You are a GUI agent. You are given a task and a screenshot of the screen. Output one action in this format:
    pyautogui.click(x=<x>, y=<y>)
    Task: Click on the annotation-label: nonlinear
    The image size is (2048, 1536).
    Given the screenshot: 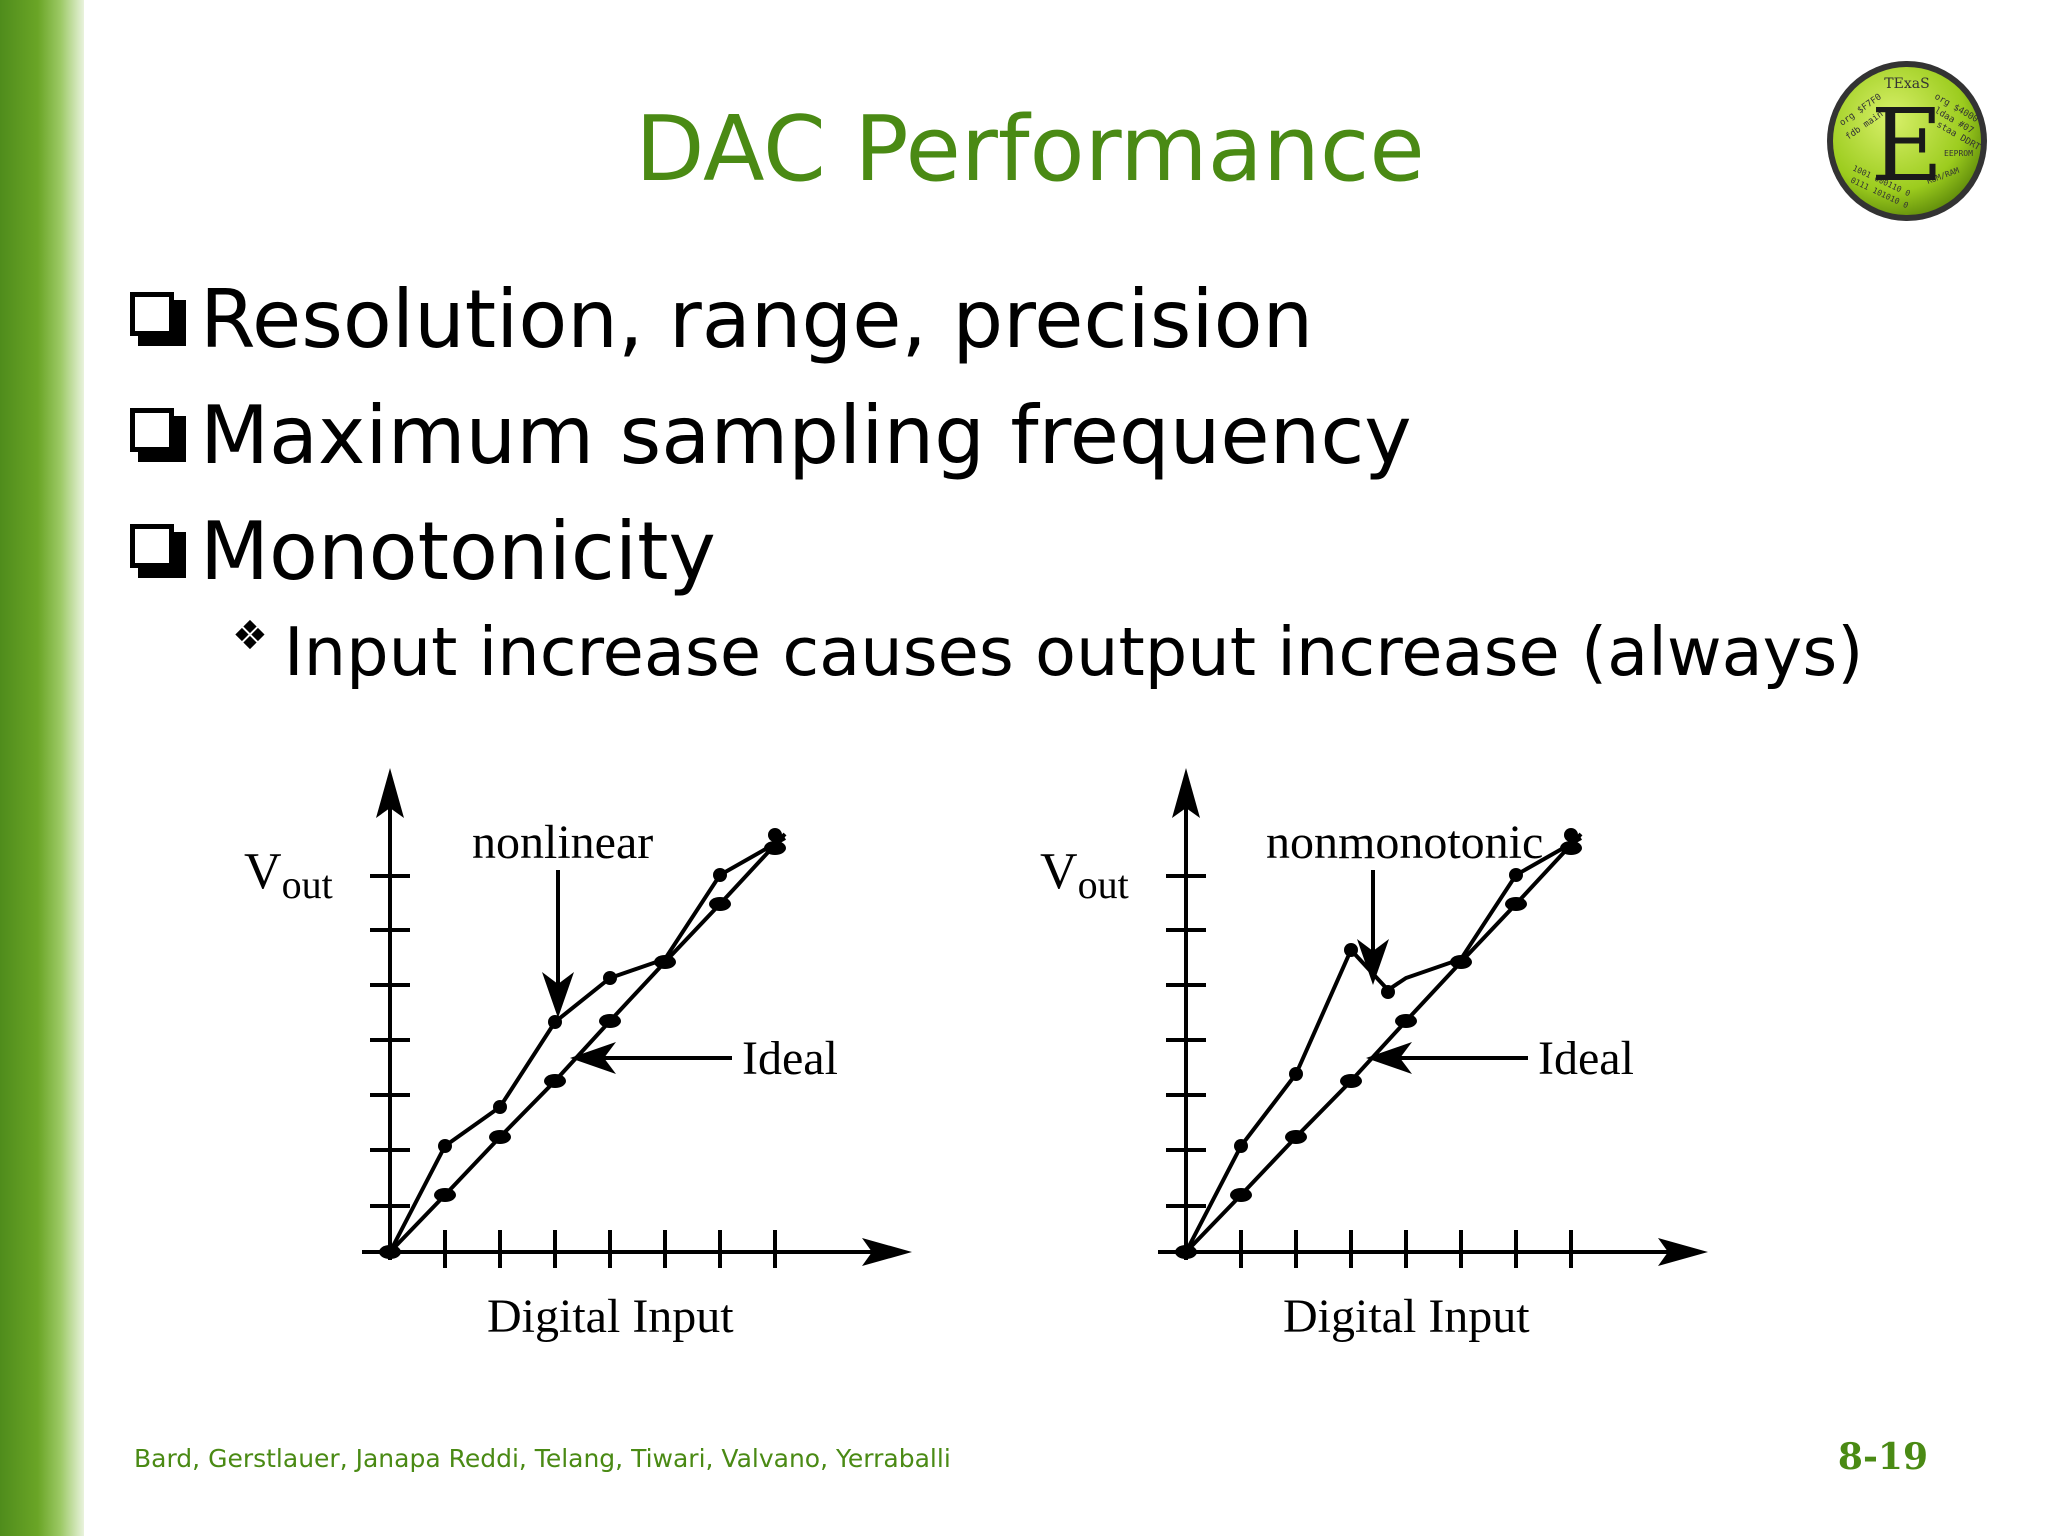 What is the action you would take?
    pyautogui.click(x=562, y=842)
    